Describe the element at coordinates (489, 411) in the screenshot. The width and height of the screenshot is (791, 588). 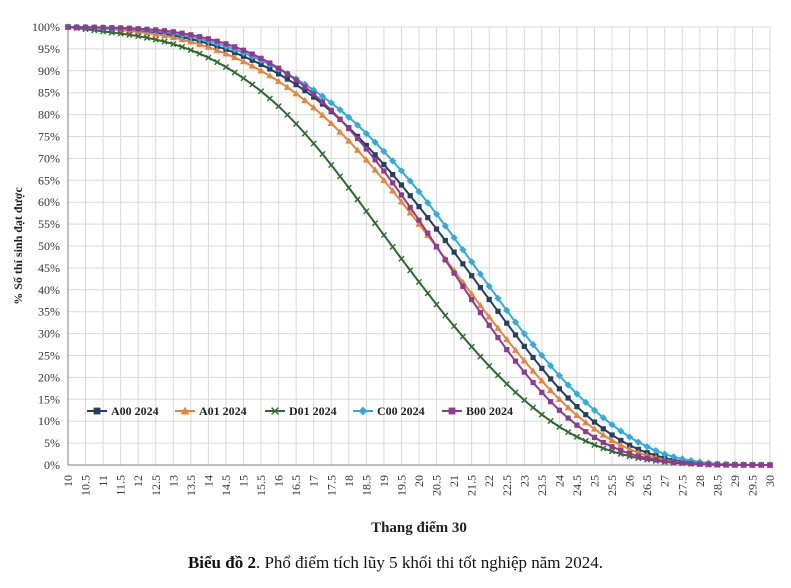
I see `legend-label: B00 2024` at that location.